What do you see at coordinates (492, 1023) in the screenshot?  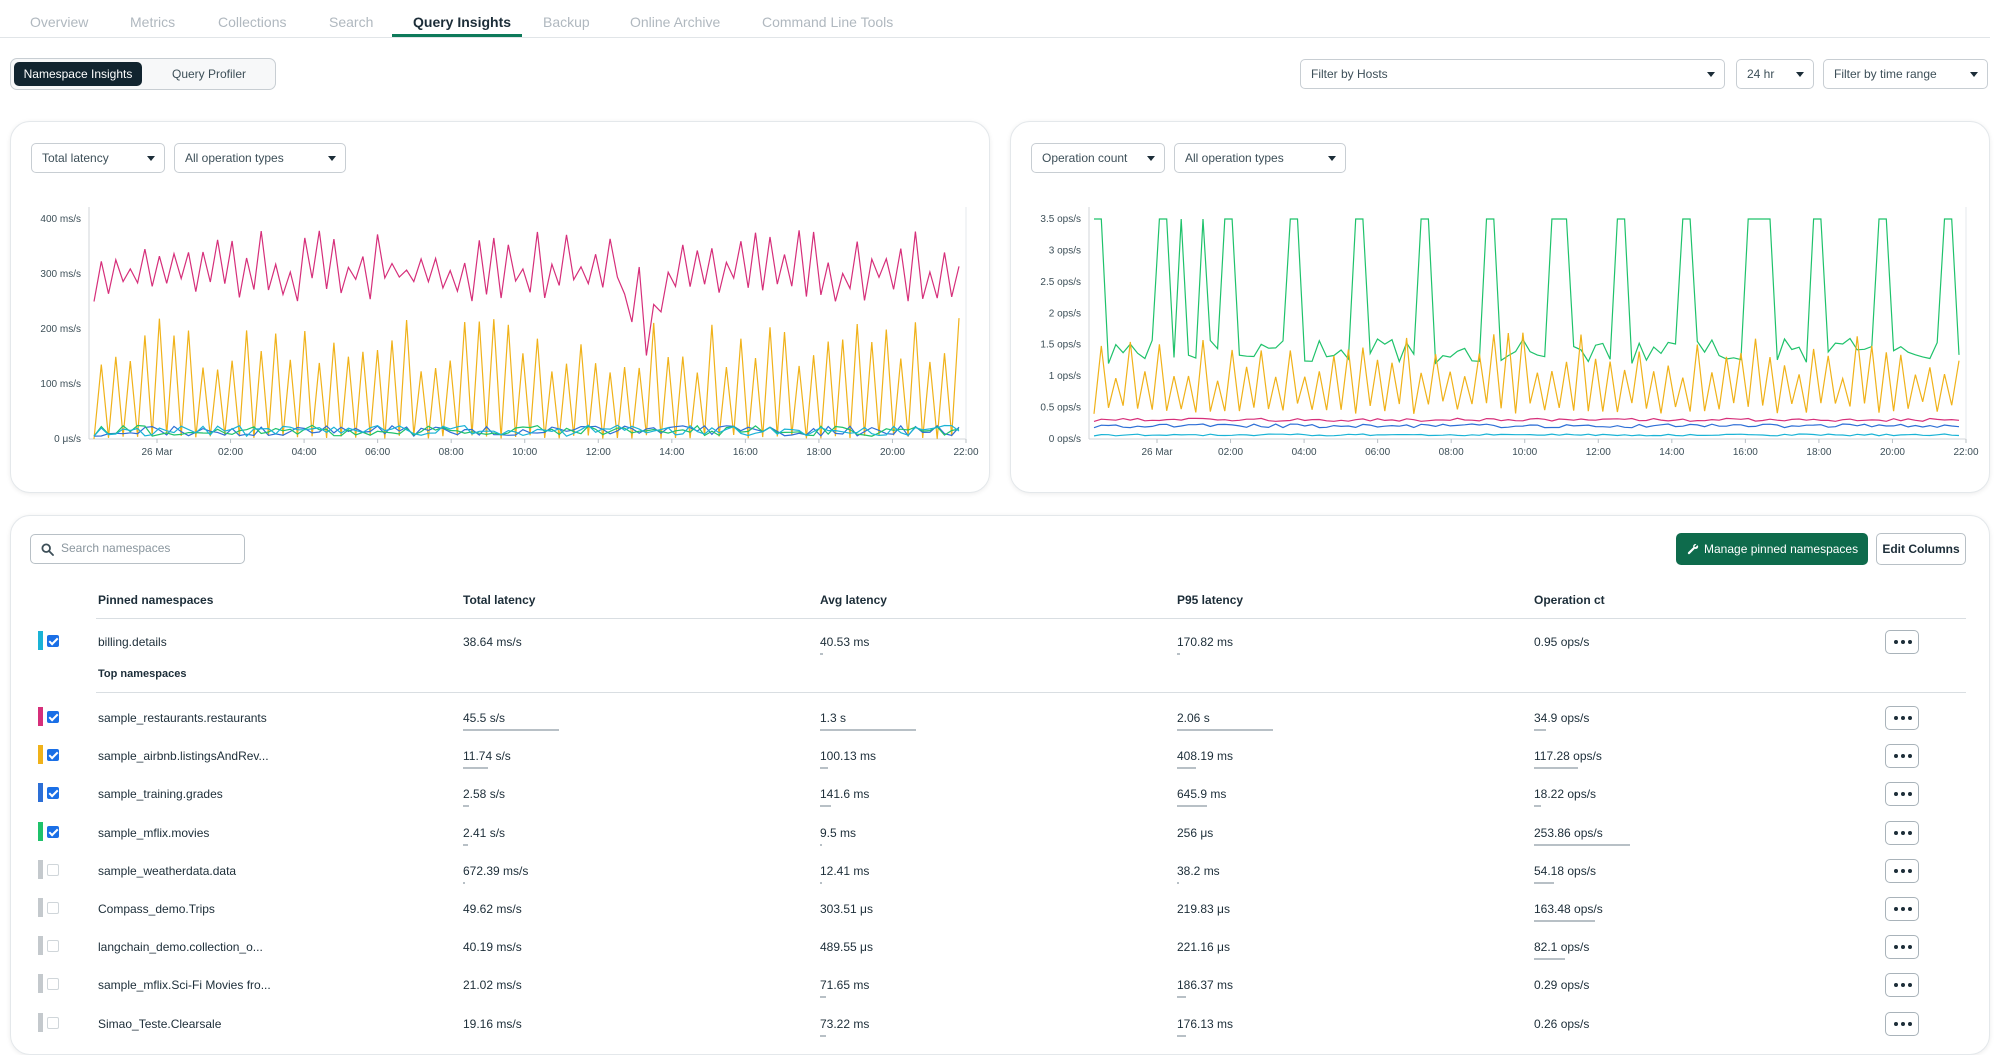 I see `metric-total: 19.16 ms/s` at bounding box center [492, 1023].